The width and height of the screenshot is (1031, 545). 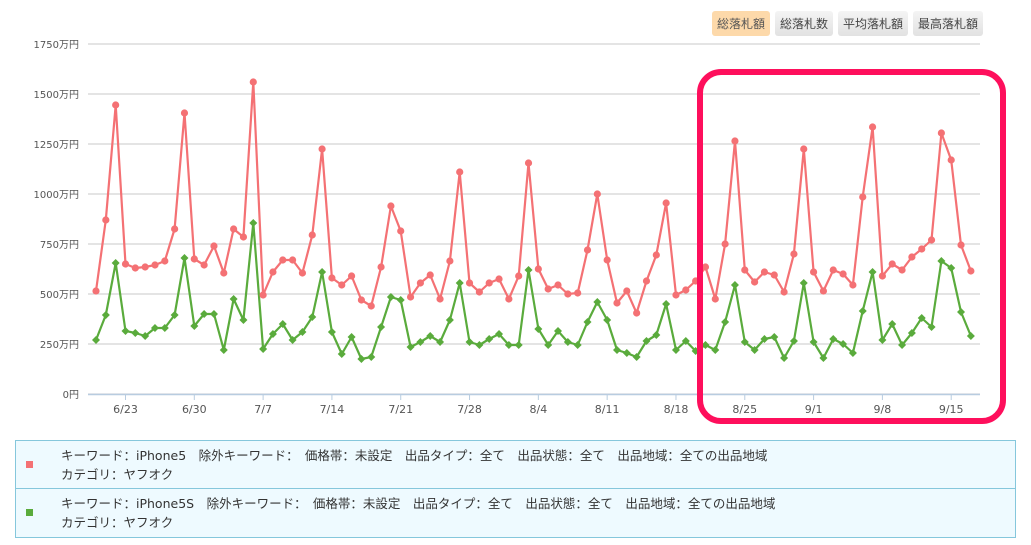 I want to click on y-tick-label: 0円, so click(x=71, y=395).